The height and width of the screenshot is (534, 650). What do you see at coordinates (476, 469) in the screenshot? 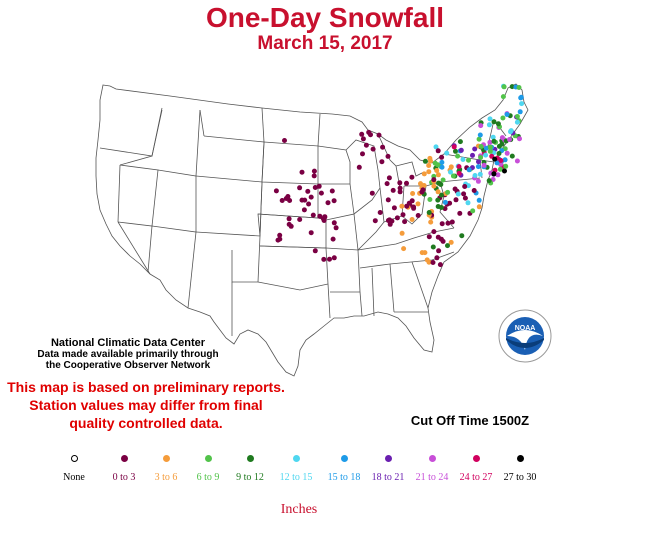
I see `legend-item: 24 to 27` at bounding box center [476, 469].